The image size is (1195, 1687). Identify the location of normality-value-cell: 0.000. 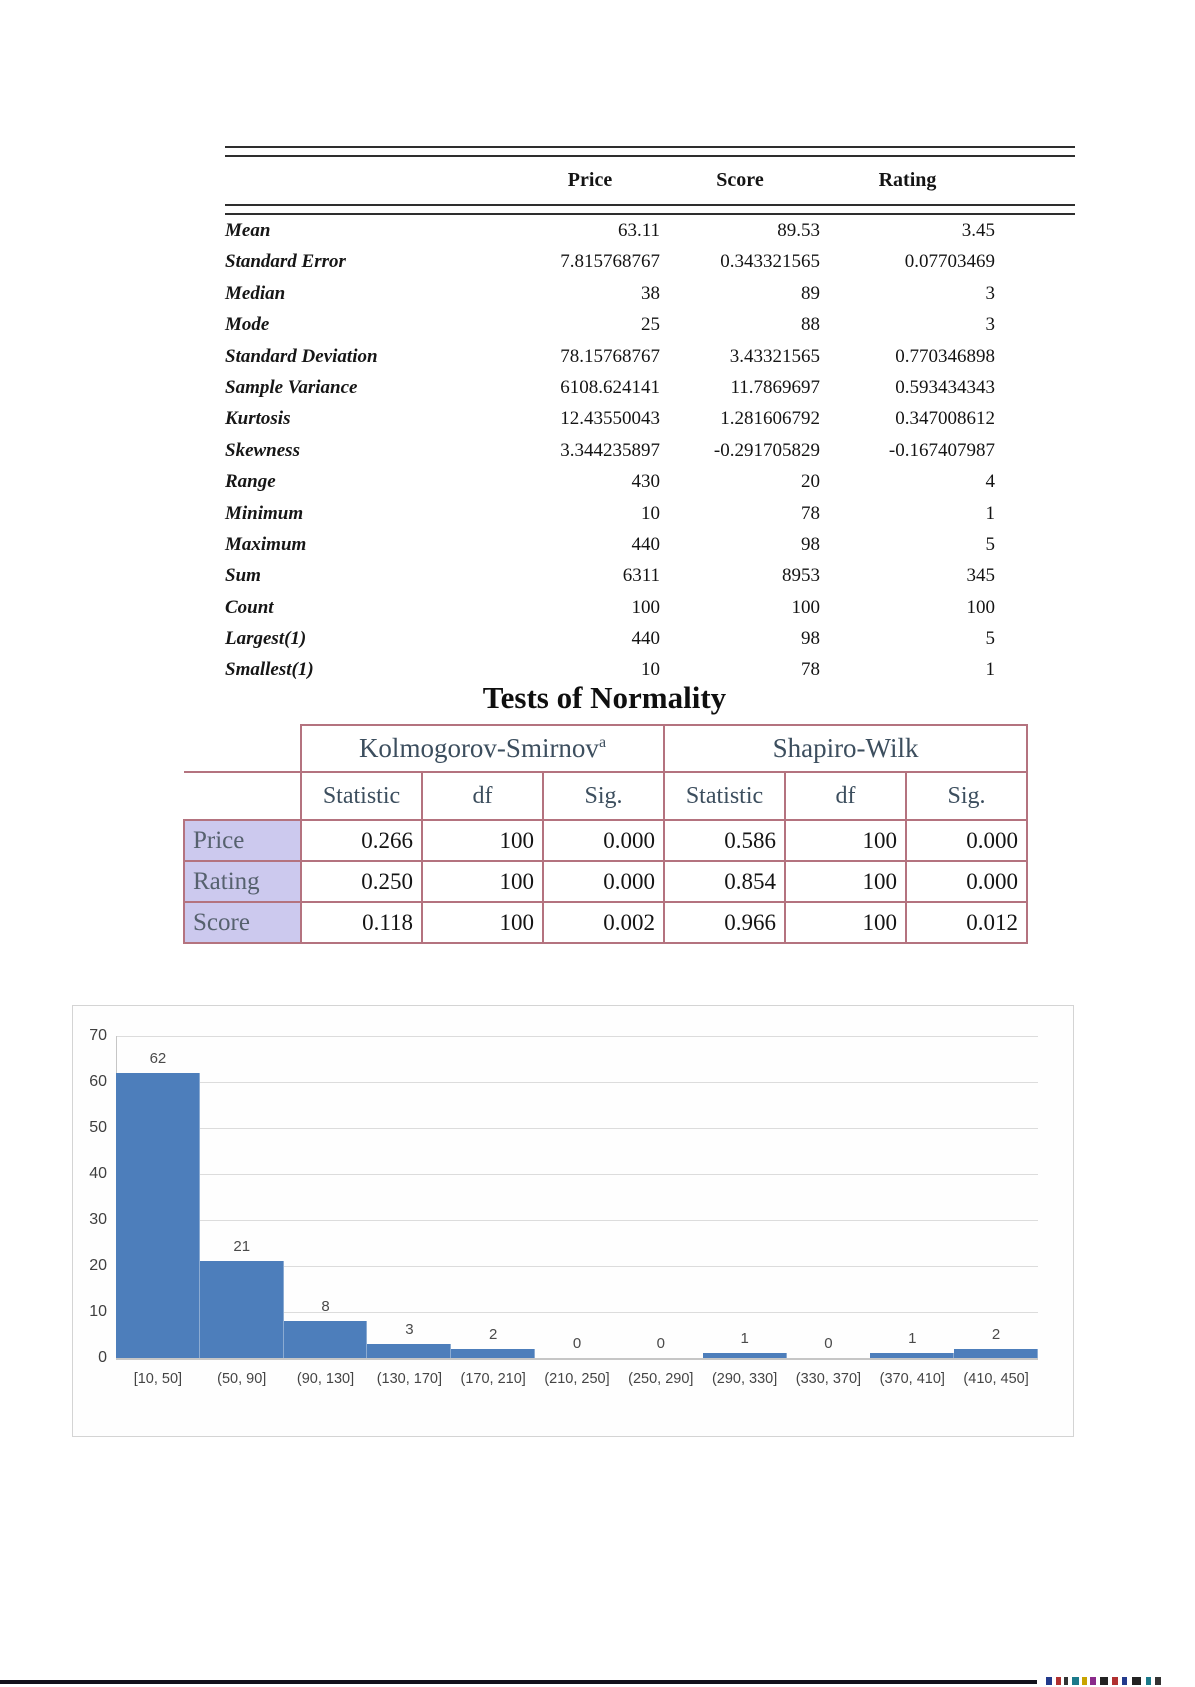
(966, 881).